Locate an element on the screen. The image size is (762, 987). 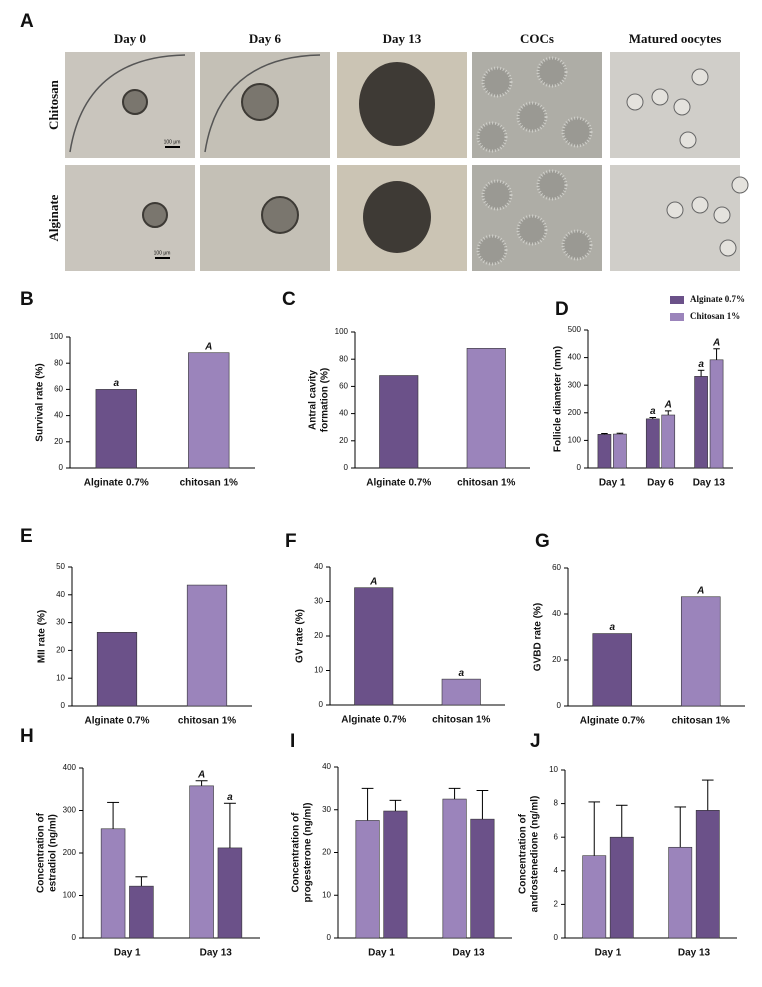
y-axis-label: GVBD rate (%) is located at coordinates (538, 637).